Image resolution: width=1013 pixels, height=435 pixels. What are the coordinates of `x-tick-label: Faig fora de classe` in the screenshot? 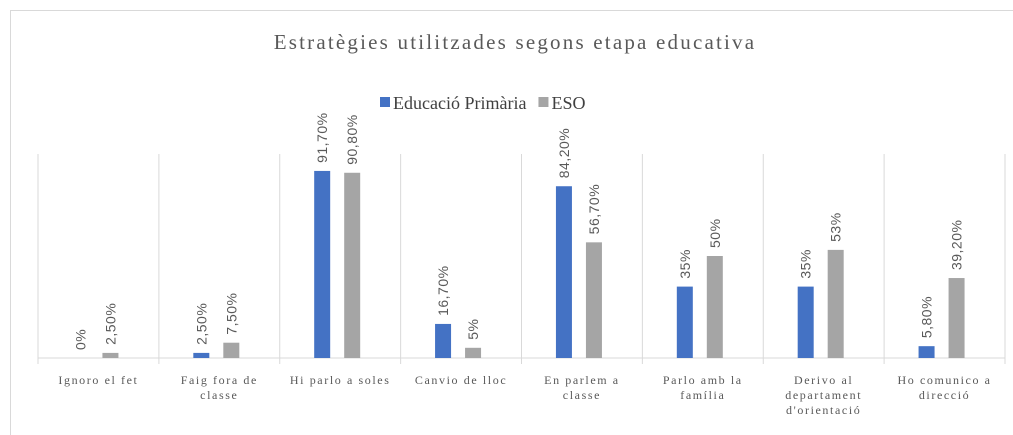 It's located at (219, 387).